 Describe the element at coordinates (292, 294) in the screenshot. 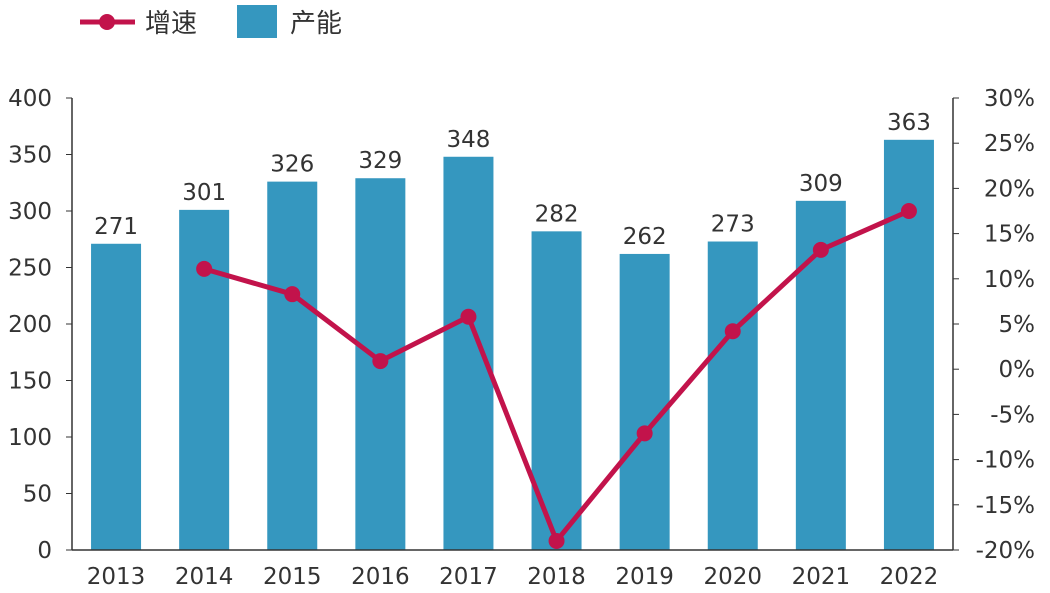

I see `growth-point-2015` at that location.